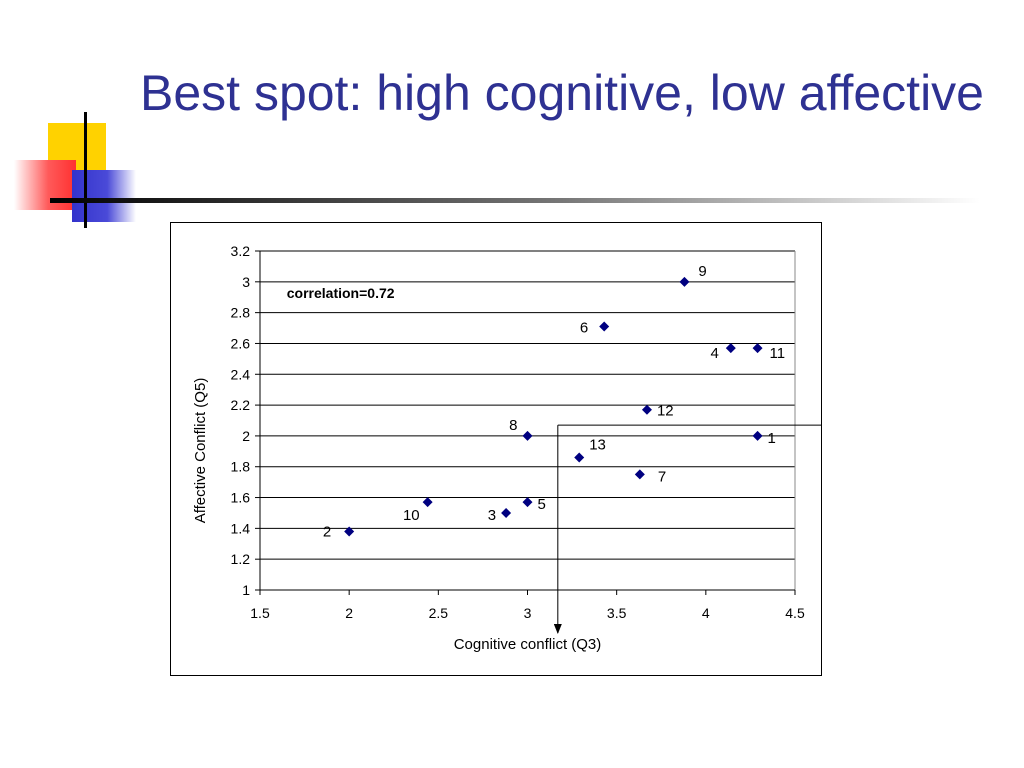 Image resolution: width=1024 pixels, height=768 pixels. I want to click on y-tick-label-1.8: 1.8, so click(241, 467).